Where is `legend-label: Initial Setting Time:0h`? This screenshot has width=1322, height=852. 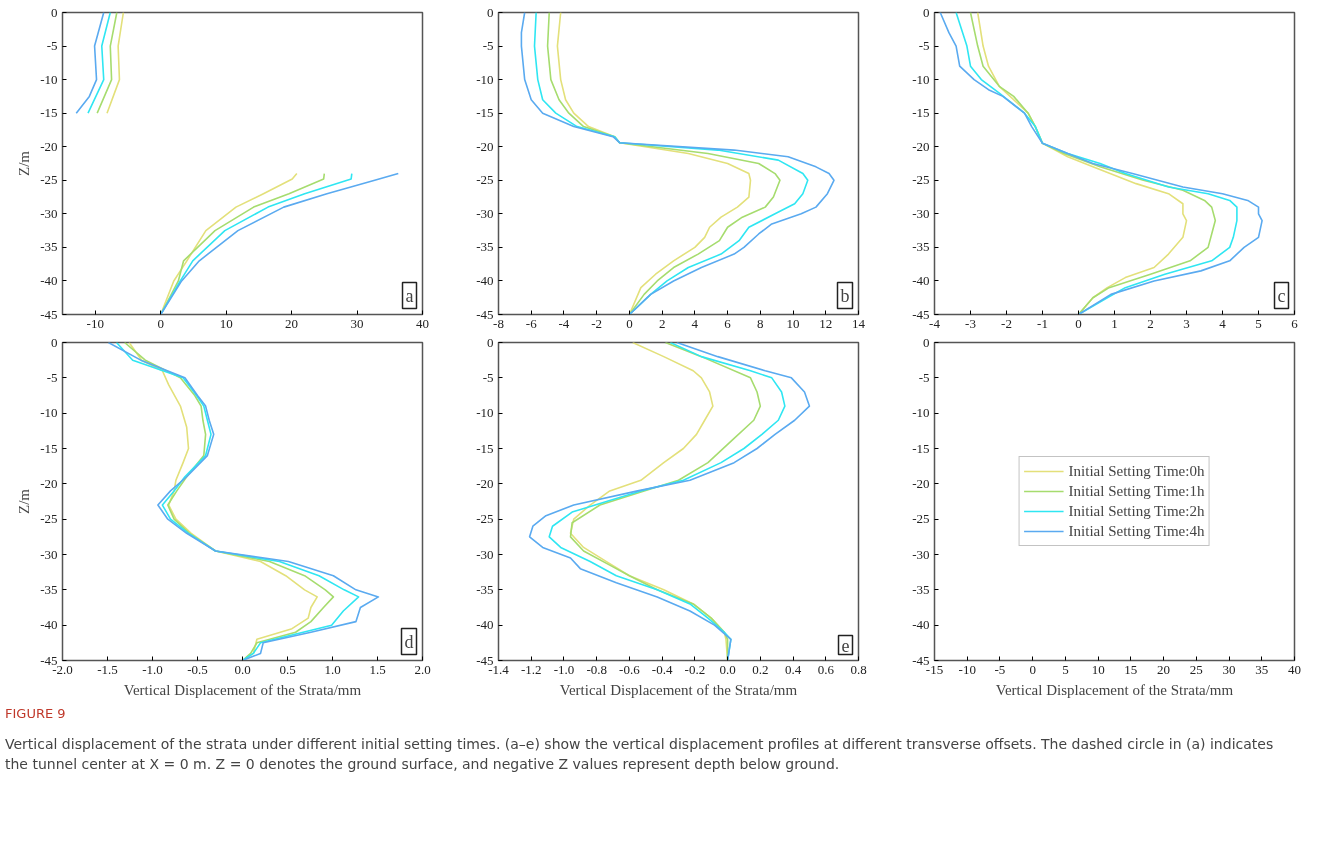 legend-label: Initial Setting Time:0h is located at coordinates (1136, 471).